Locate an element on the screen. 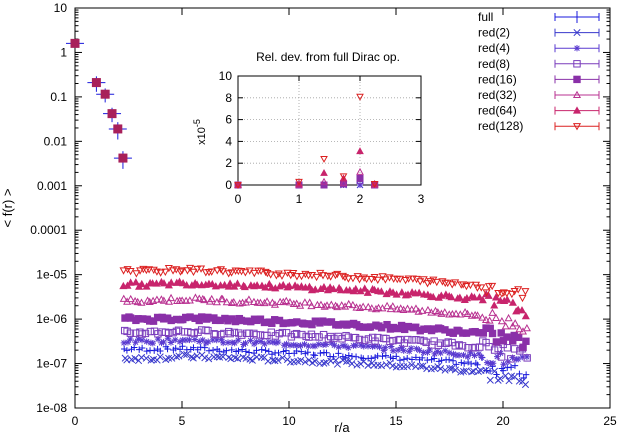 The width and height of the screenshot is (623, 437). inset-x-tick-label: 1 is located at coordinates (299, 199).